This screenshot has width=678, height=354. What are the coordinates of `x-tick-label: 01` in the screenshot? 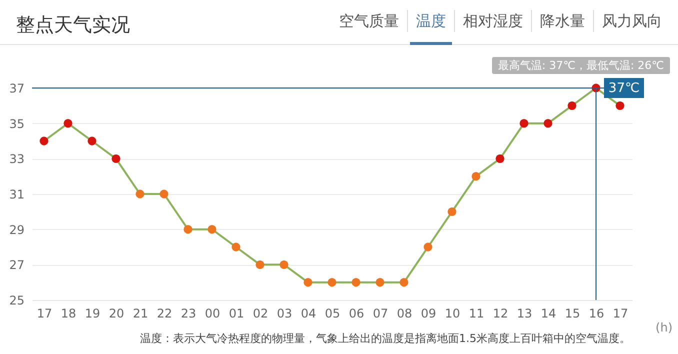 It's located at (236, 313).